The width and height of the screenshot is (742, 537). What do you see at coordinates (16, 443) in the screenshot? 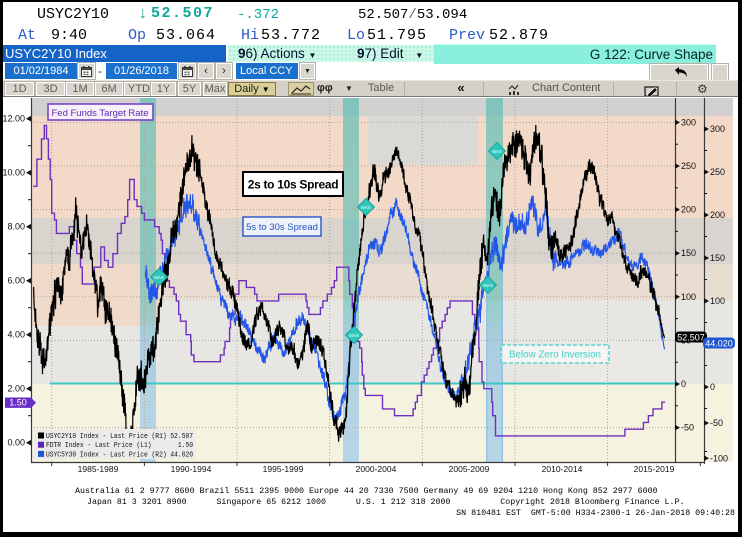
I see `svg-text: 0.00` at bounding box center [16, 443].